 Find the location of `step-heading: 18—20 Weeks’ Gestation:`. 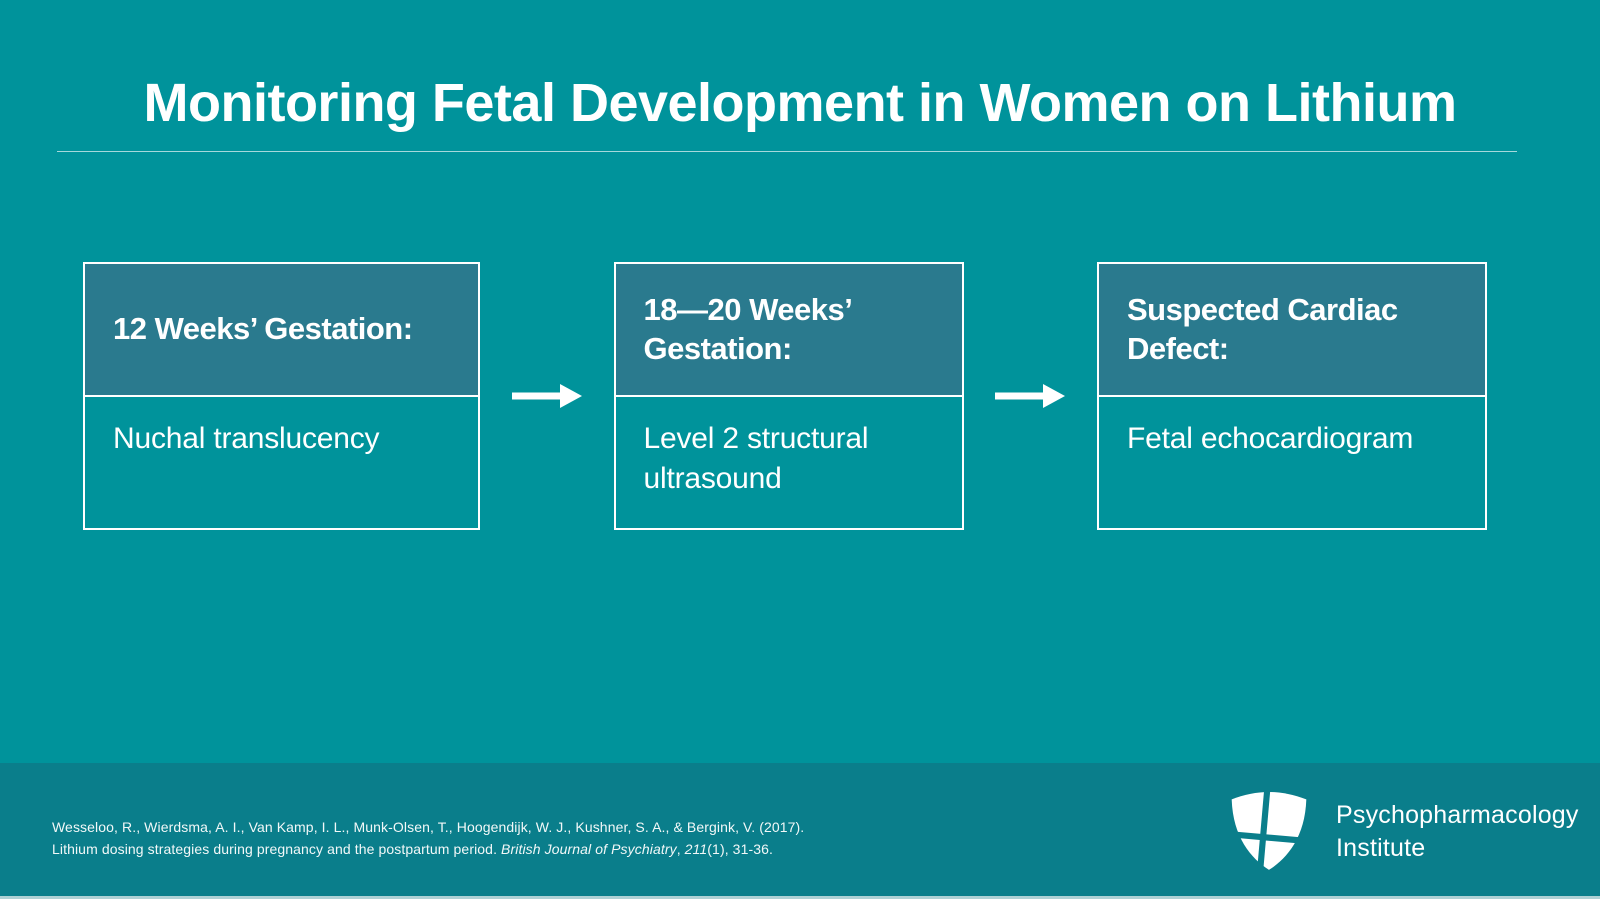

step-heading: 18—20 Weeks’ Gestation: is located at coordinates (788, 330).